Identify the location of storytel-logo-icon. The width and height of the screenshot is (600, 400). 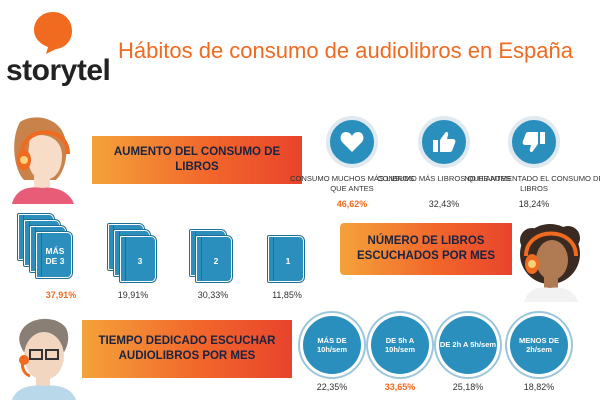
(53, 33).